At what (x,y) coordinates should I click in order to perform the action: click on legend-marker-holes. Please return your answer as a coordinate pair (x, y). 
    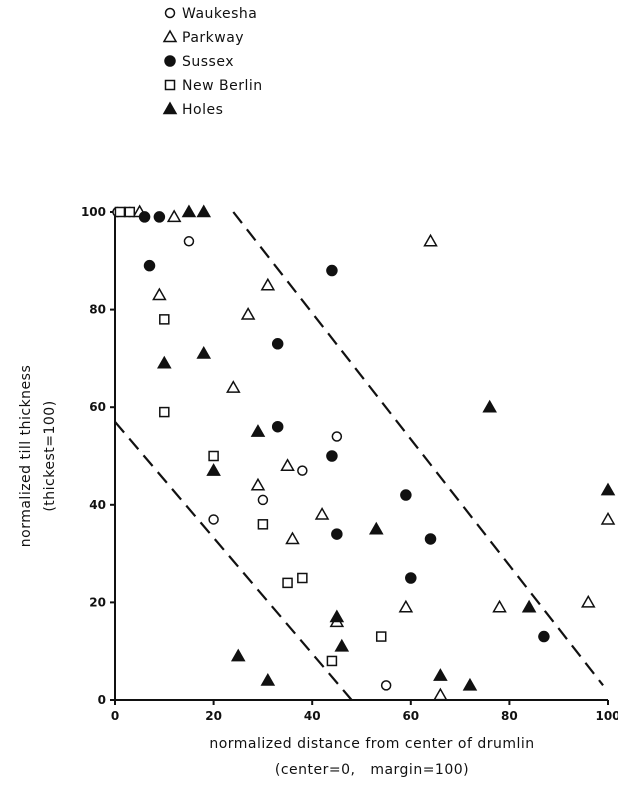
    Looking at the image, I should click on (170, 108).